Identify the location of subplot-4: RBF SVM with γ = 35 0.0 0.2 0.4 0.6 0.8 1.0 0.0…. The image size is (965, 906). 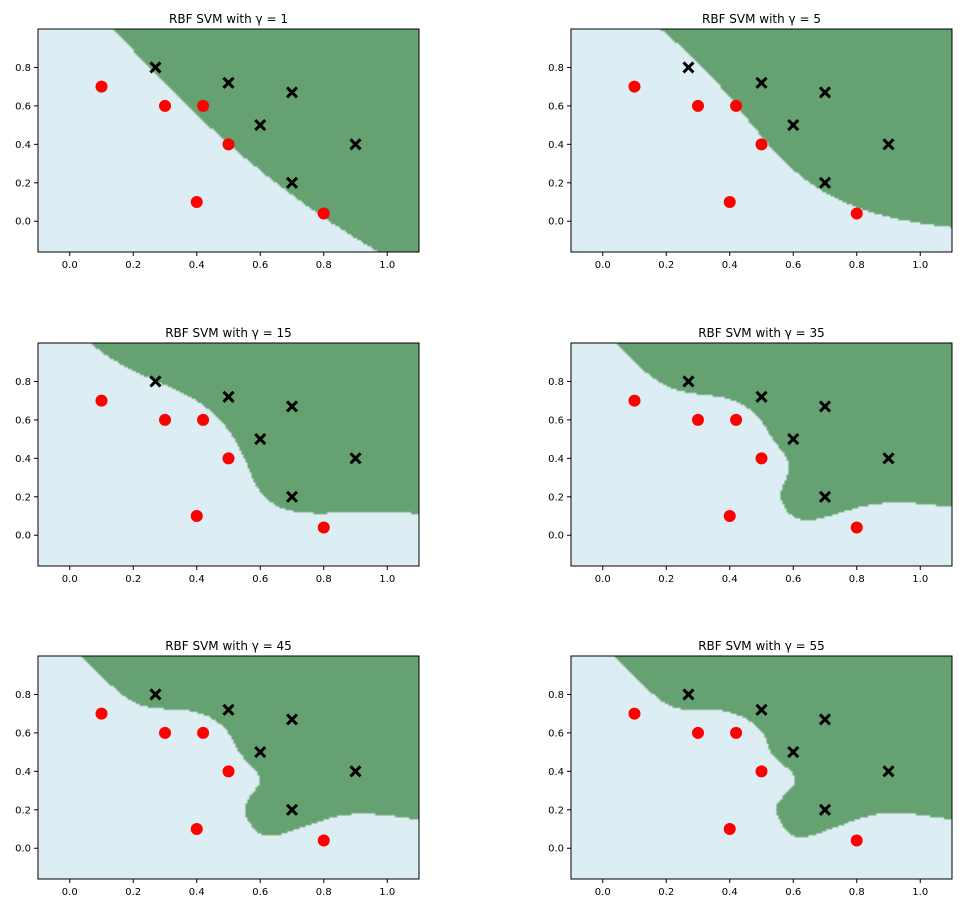
(750, 455).